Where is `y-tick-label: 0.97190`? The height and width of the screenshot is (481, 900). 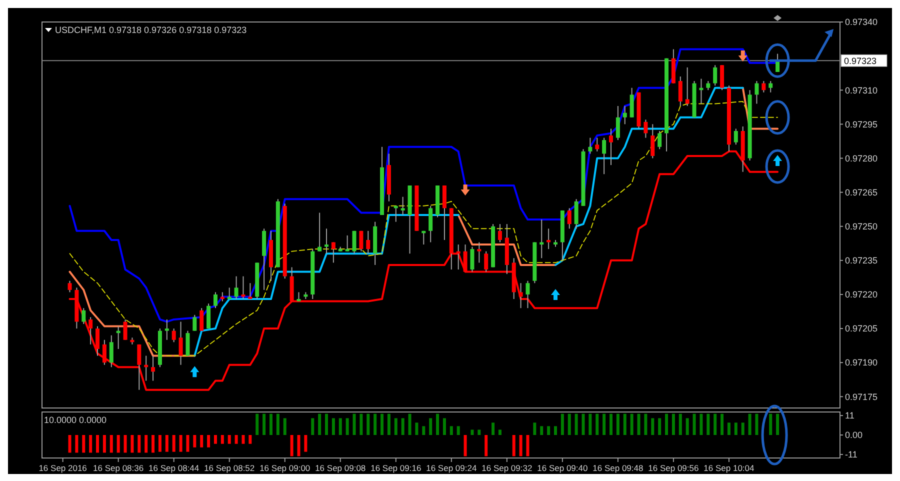 y-tick-label: 0.97190 is located at coordinates (861, 363).